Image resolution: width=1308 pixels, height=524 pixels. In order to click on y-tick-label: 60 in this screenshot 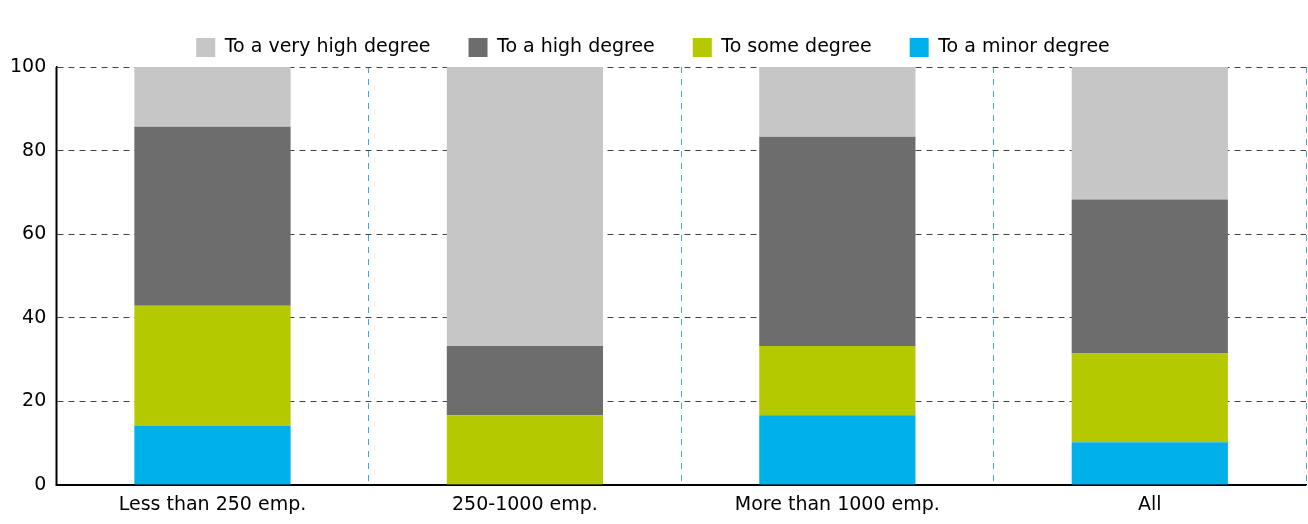, I will do `click(34, 232)`.